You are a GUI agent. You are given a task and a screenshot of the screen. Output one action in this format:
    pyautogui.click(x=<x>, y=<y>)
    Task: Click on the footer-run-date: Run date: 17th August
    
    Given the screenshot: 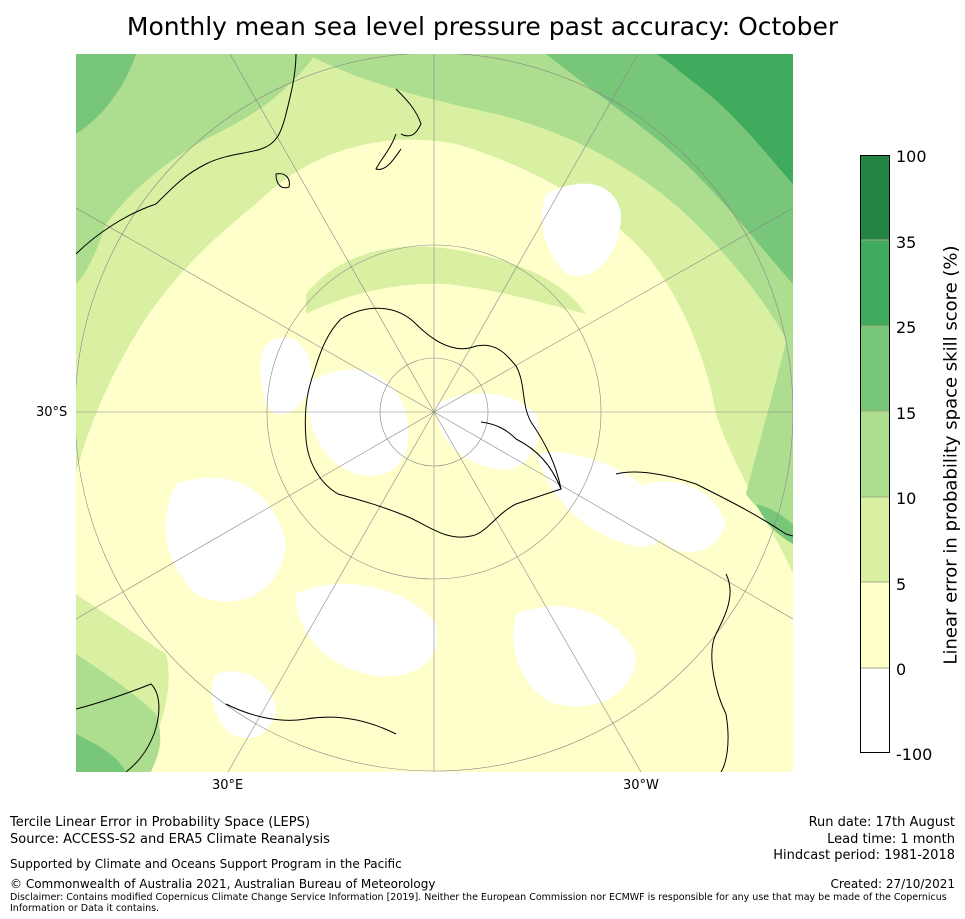 What is the action you would take?
    pyautogui.click(x=881, y=822)
    